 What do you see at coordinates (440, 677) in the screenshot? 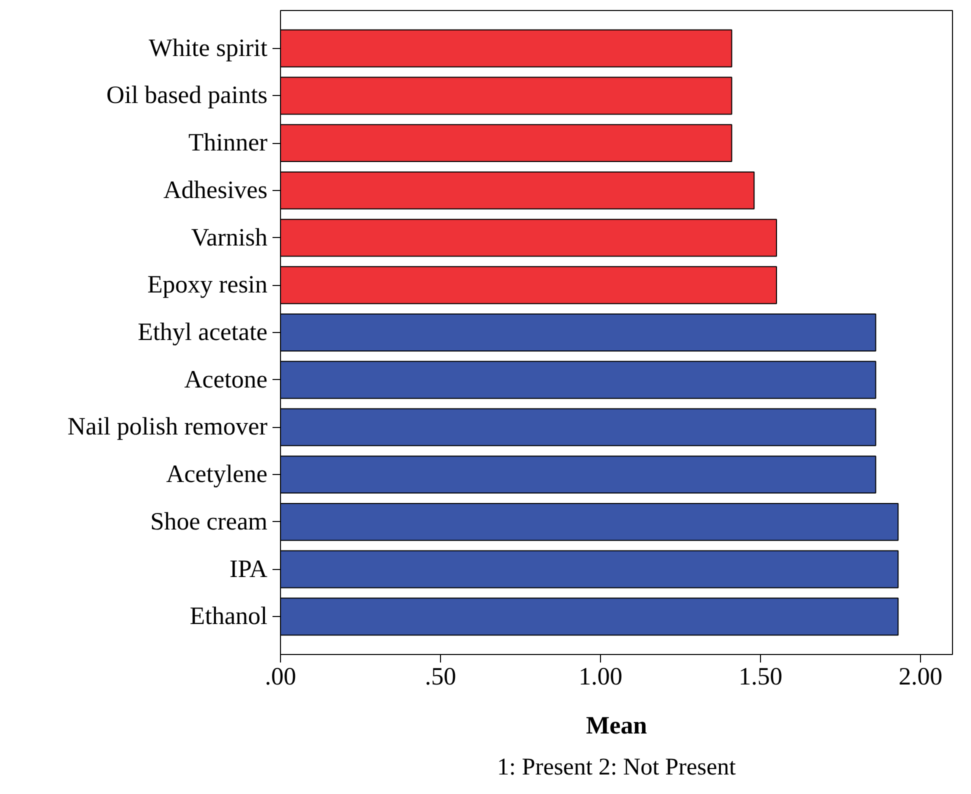
I see `x-tick-label: .50` at bounding box center [440, 677].